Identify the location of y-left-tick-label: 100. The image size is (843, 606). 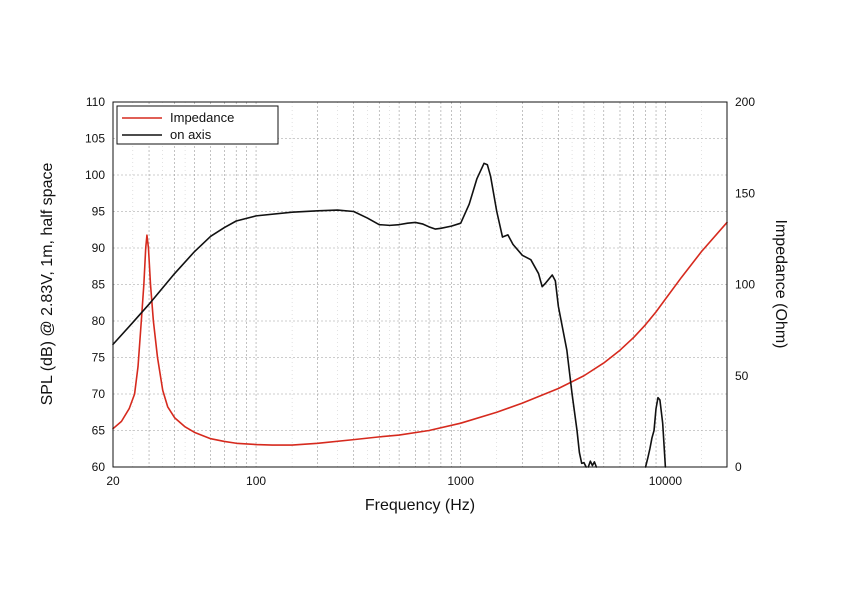
(95, 175).